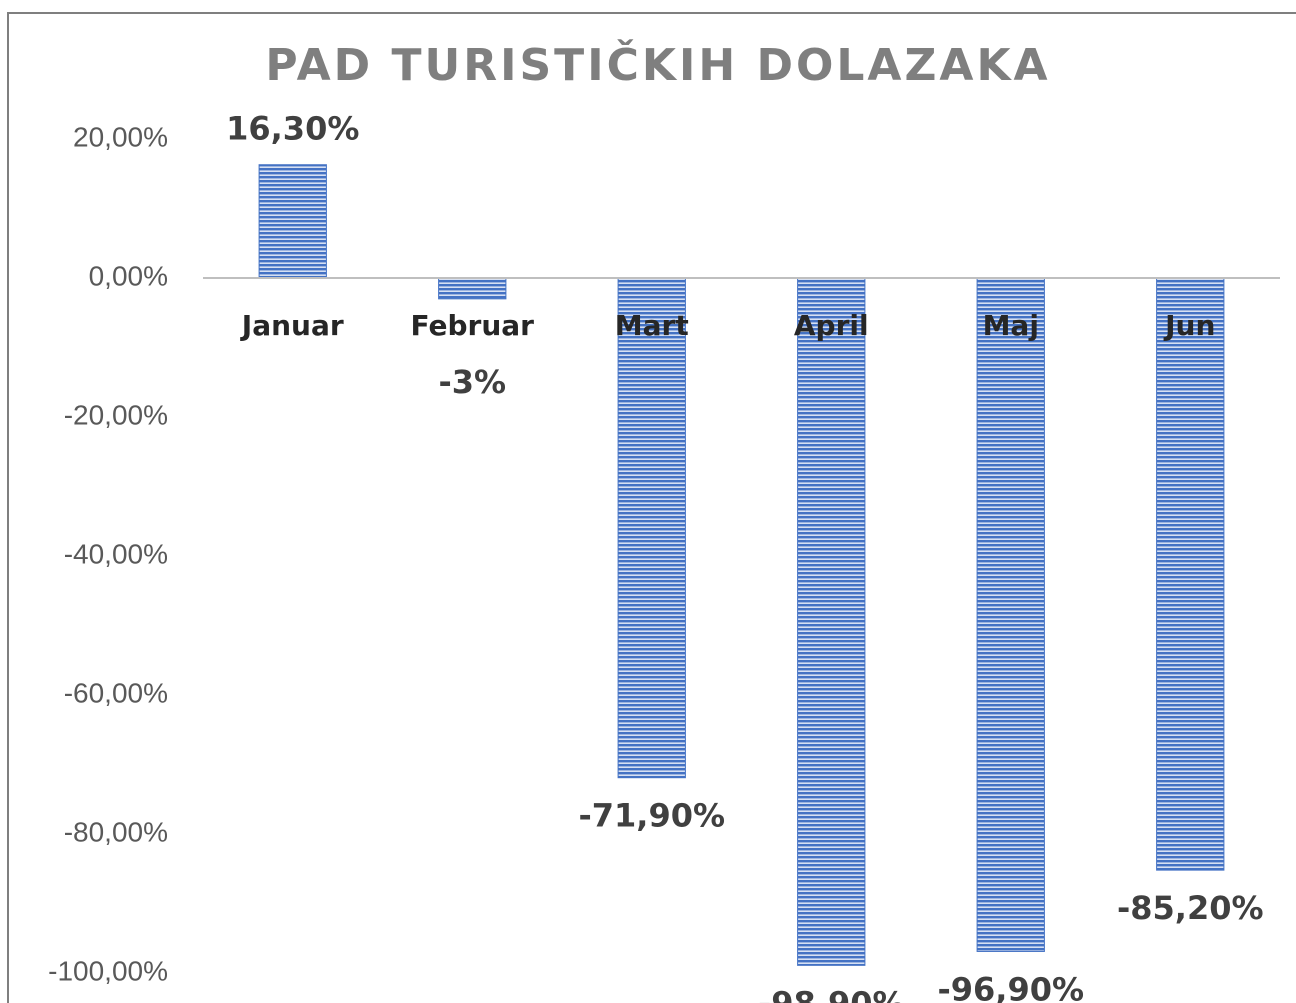 The height and width of the screenshot is (1003, 1296). What do you see at coordinates (116, 831) in the screenshot?
I see `y-tick-label: -80,00%` at bounding box center [116, 831].